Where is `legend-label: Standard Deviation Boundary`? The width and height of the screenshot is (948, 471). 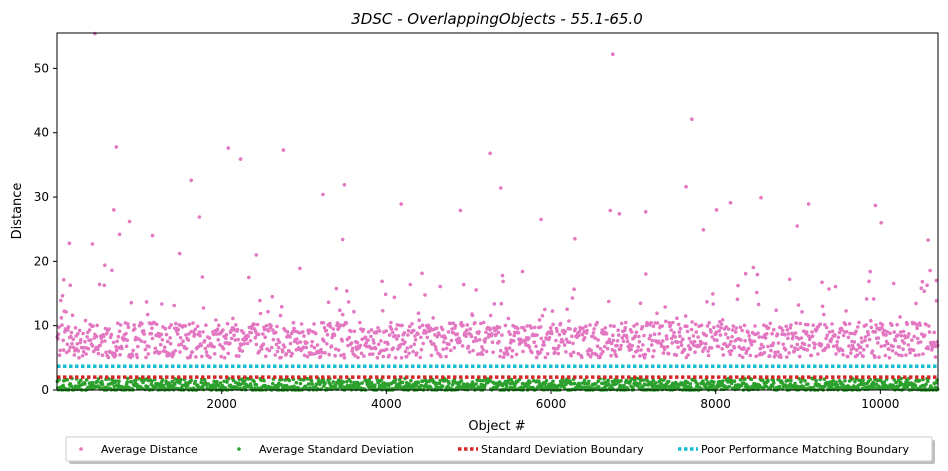
legend-label: Standard Deviation Boundary is located at coordinates (562, 449).